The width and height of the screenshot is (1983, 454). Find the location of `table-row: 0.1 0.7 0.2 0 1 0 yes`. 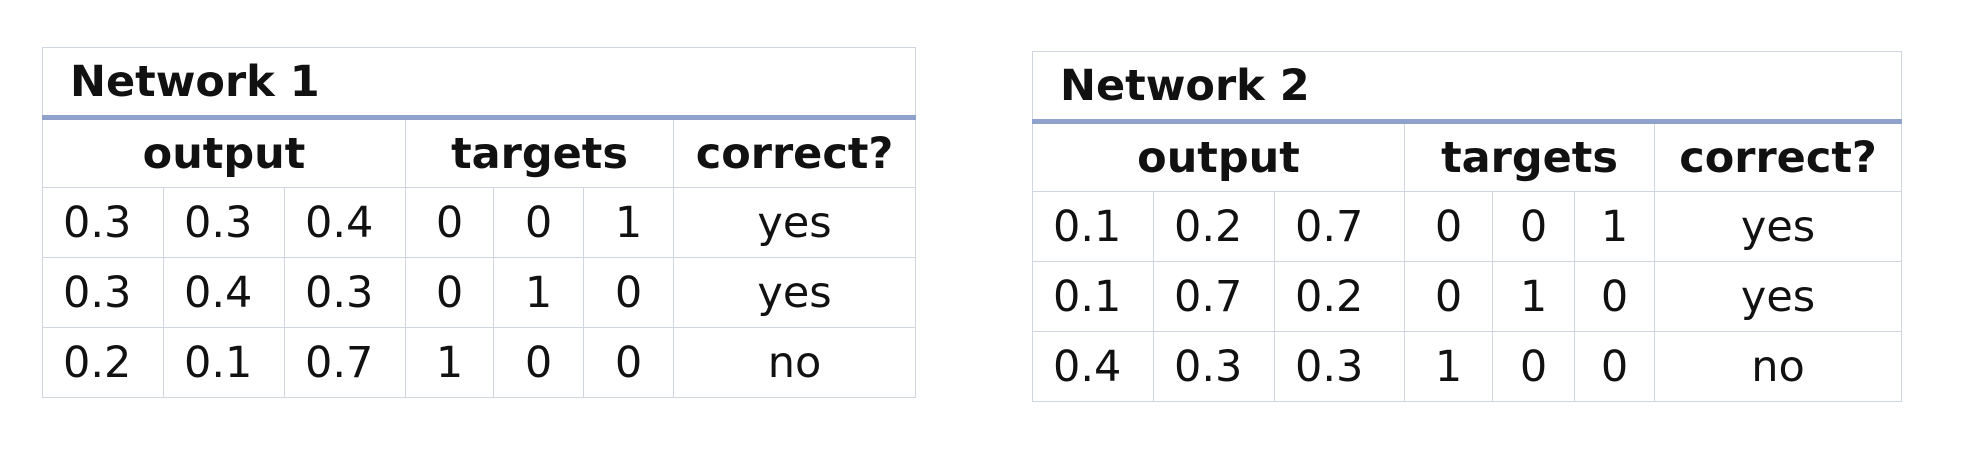

table-row: 0.1 0.7 0.2 0 1 0 yes is located at coordinates (1467, 296).